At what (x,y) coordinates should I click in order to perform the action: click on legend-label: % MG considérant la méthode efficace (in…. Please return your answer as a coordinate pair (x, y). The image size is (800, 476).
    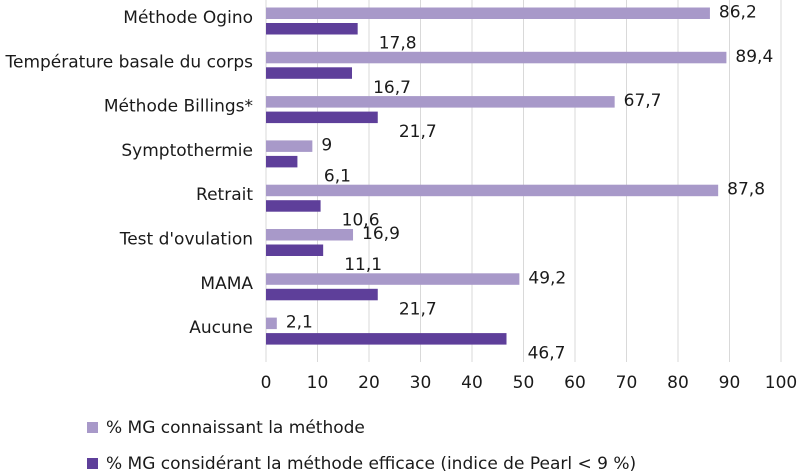
    Looking at the image, I should click on (371, 464).